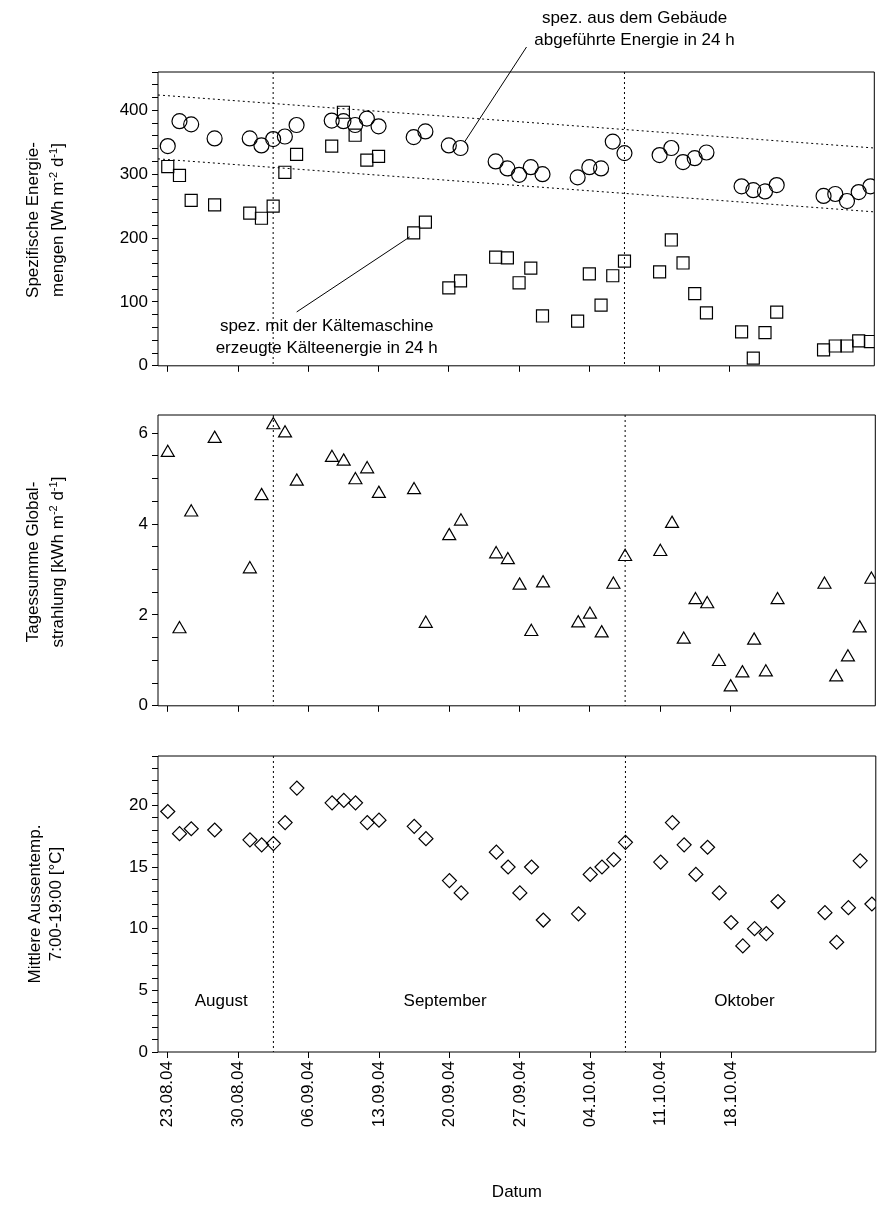 The width and height of the screenshot is (884, 1211). I want to click on x-tick-label: 30.08.04, so click(237, 1094).